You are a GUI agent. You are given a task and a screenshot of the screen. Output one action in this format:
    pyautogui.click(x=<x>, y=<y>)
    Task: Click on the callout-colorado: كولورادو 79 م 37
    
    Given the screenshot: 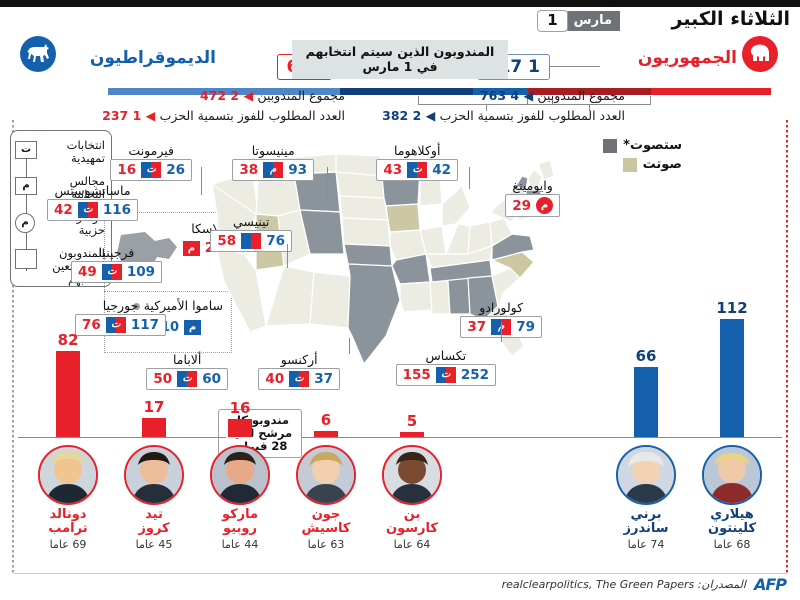 What is the action you would take?
    pyautogui.click(x=501, y=319)
    